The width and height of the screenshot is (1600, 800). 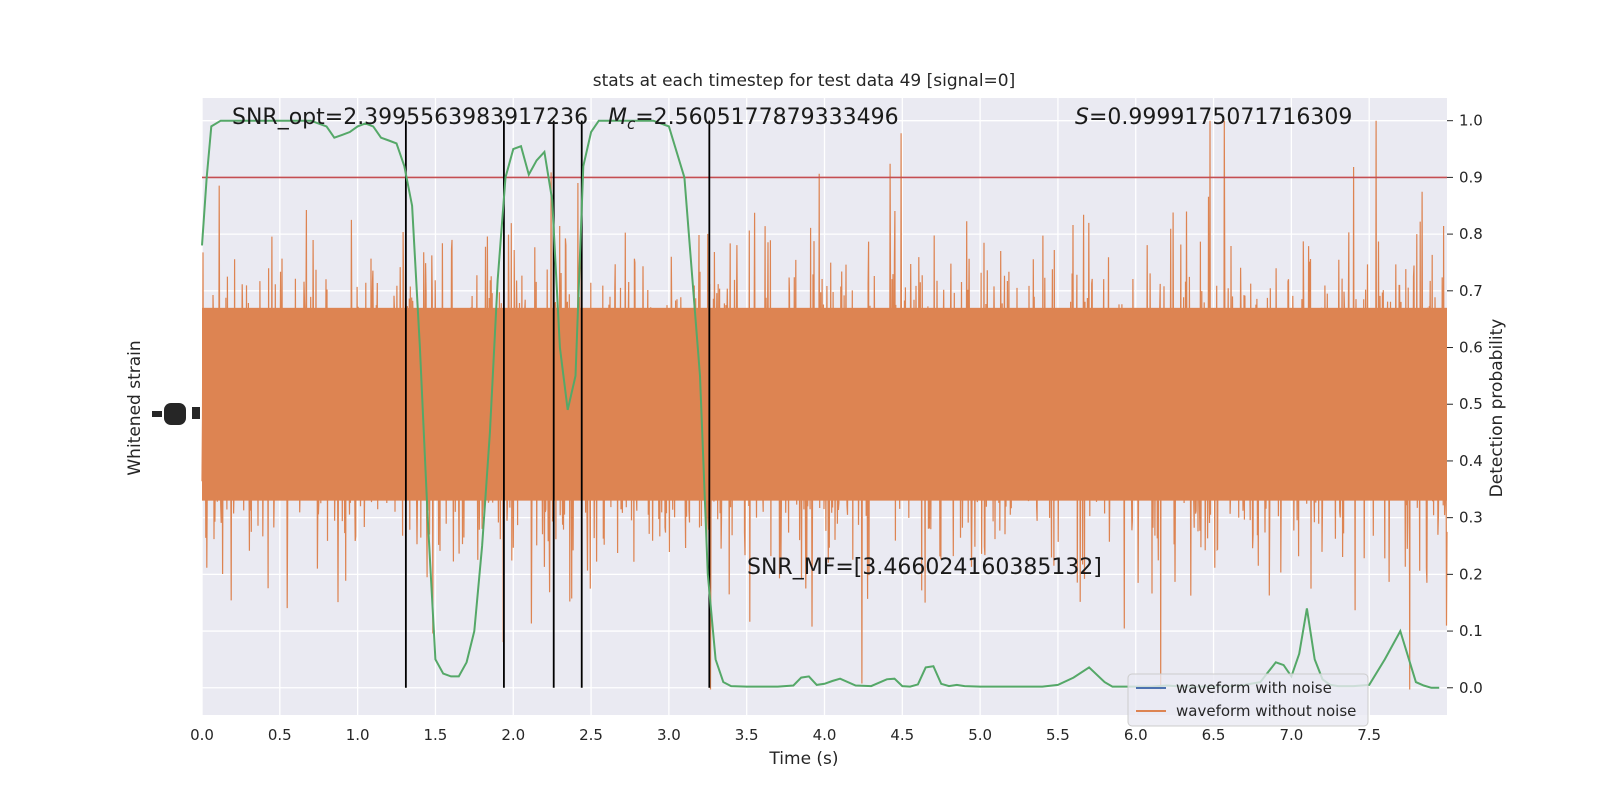 I want to click on chirp-mass-symbol: M, so click(x=617, y=117).